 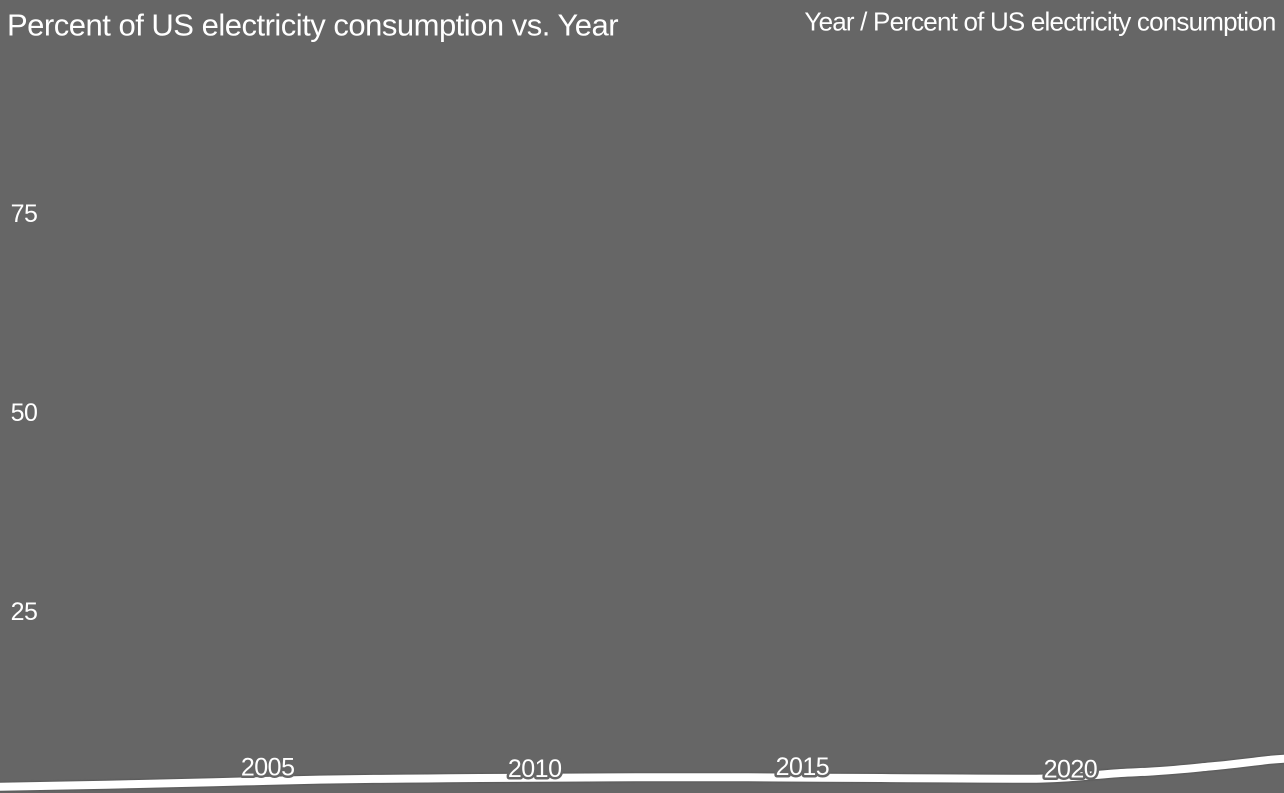 What do you see at coordinates (803, 767) in the screenshot?
I see `svg-text: 2015` at bounding box center [803, 767].